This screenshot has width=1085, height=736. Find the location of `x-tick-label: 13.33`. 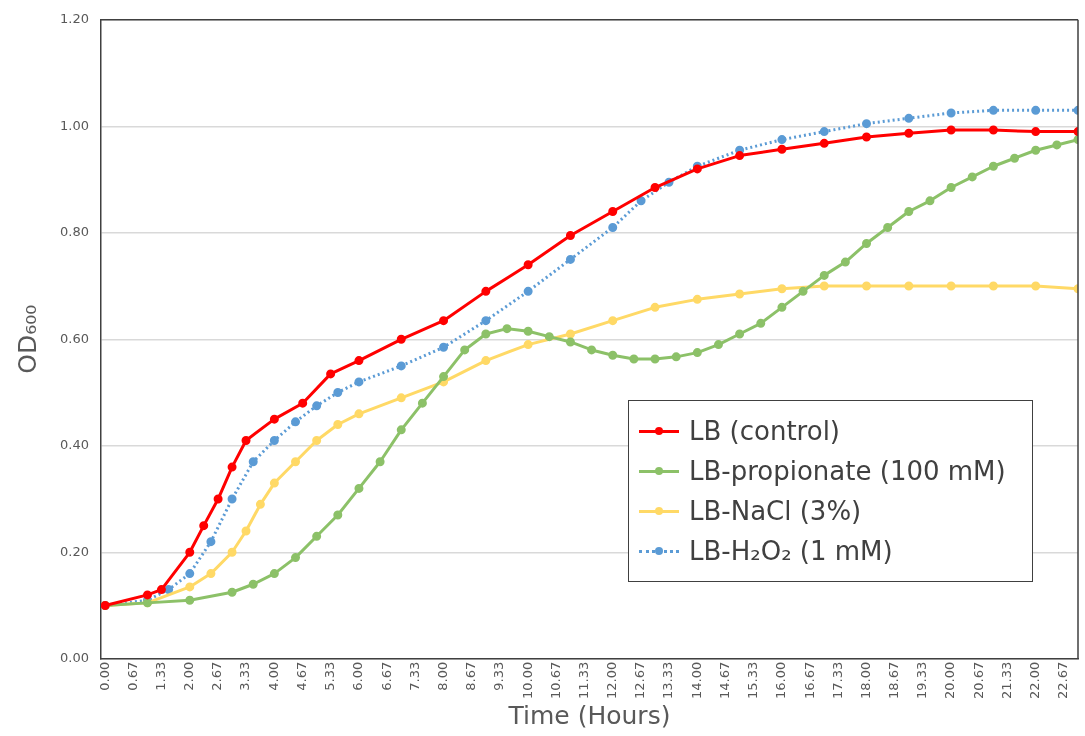

x-tick-label: 13.33 is located at coordinates (668, 680).